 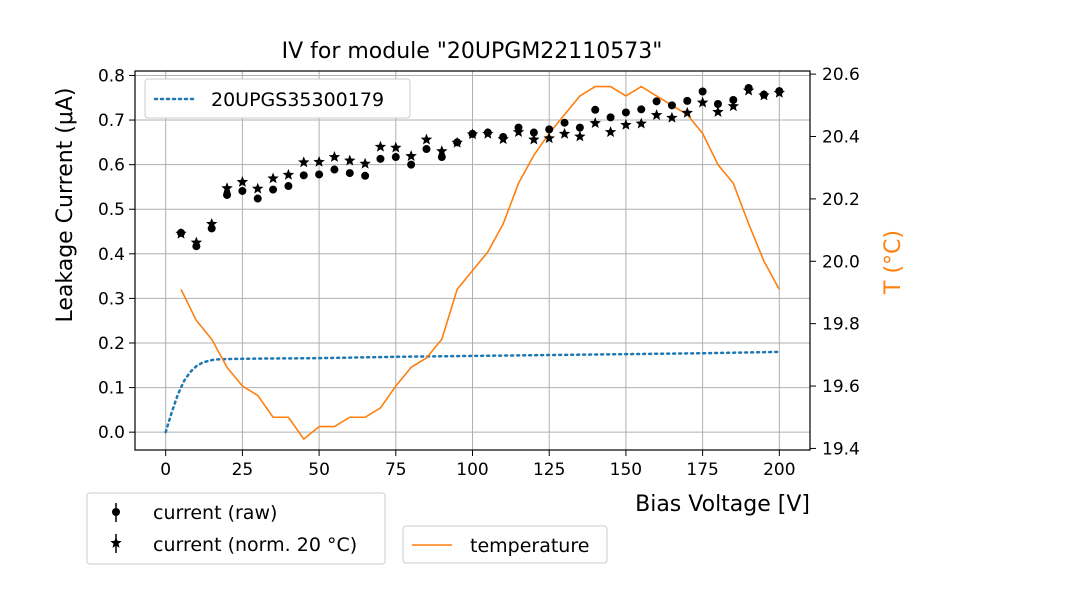 I want to click on x-tick-label: 100, so click(x=472, y=470).